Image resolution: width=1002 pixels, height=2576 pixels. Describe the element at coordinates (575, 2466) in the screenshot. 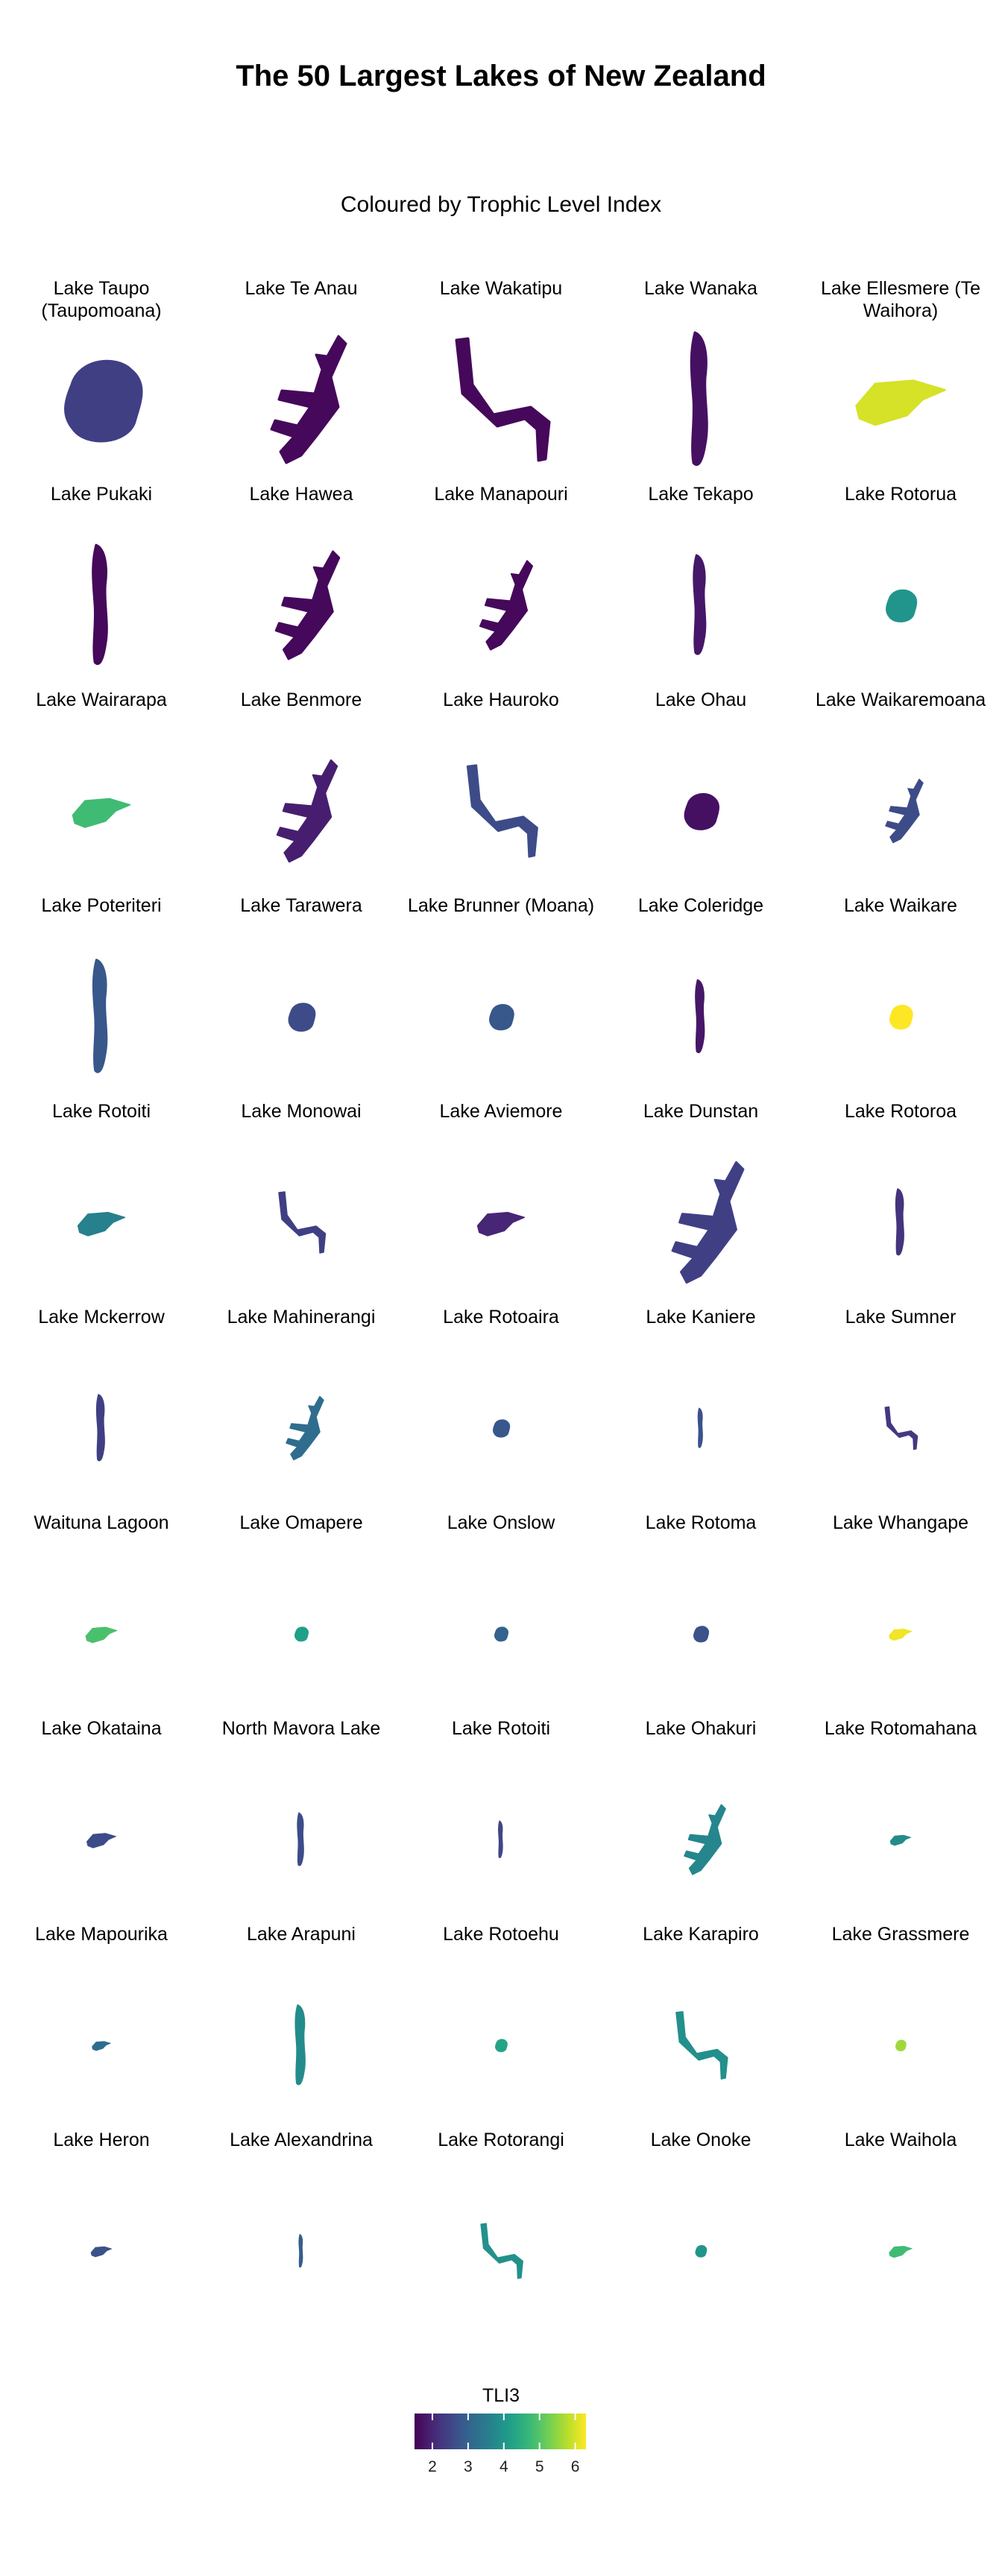

I see `legend-tick-label: 6` at that location.